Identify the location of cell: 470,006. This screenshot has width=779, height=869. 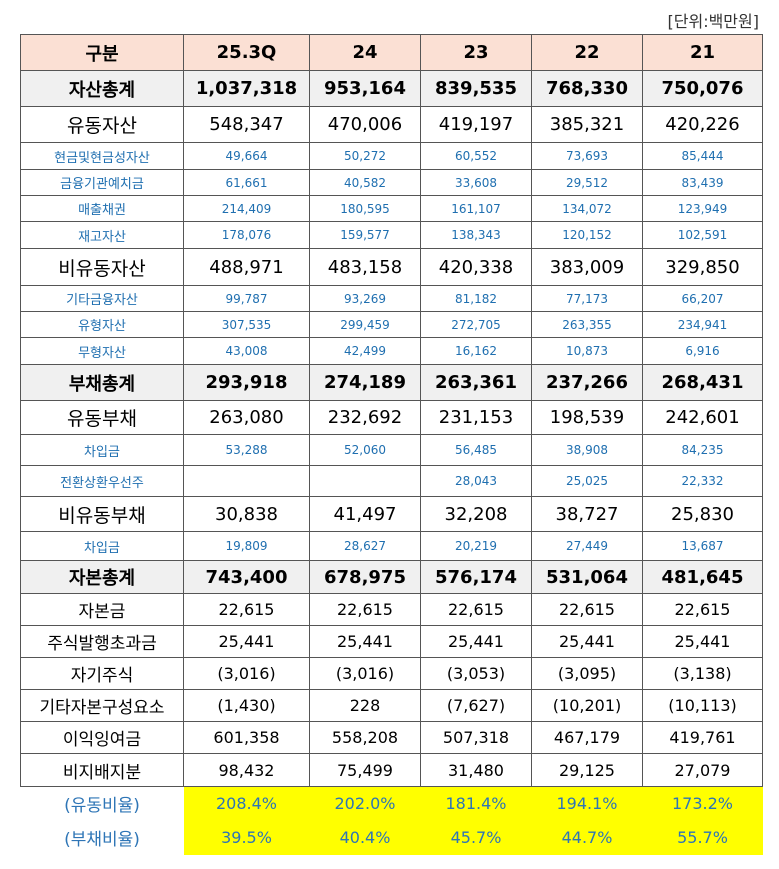
(365, 124).